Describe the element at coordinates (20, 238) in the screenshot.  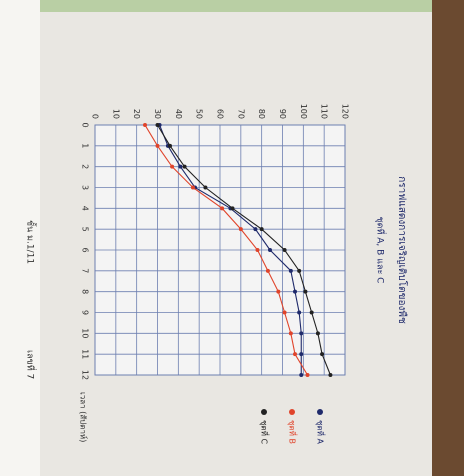
I see `paper-edge` at that location.